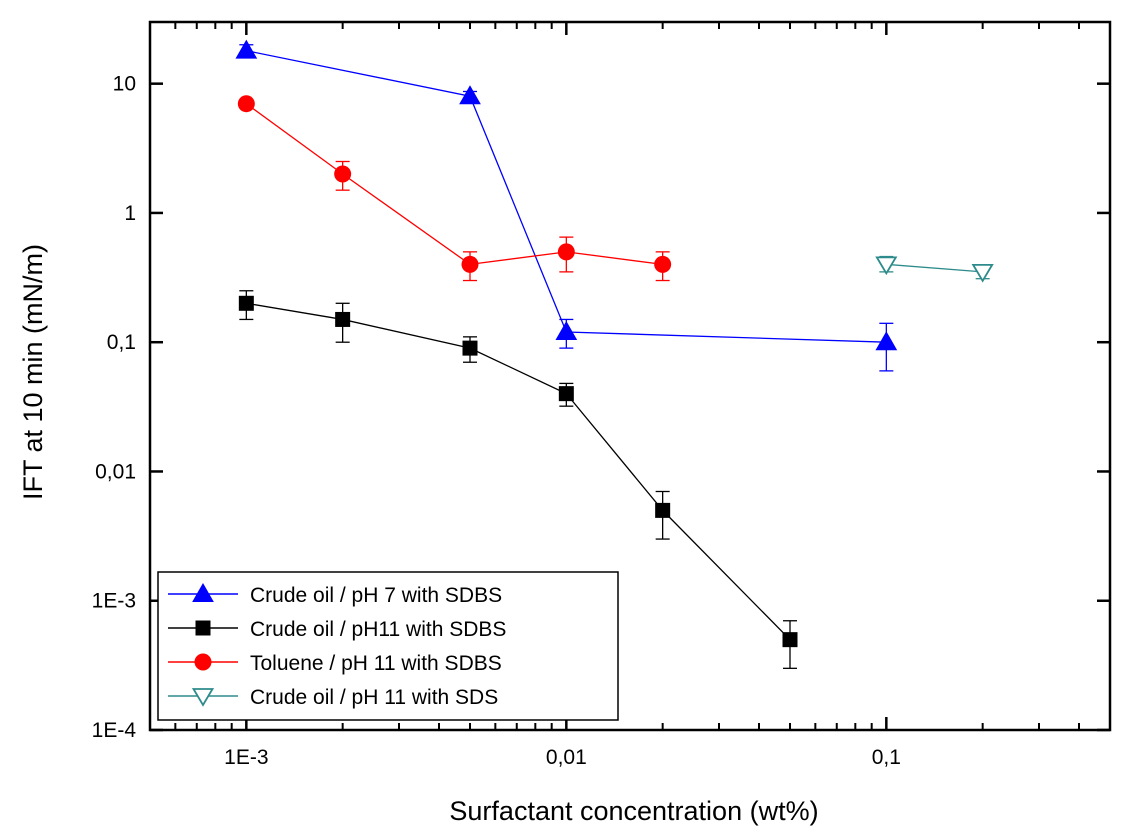  What do you see at coordinates (121, 342) in the screenshot?
I see `y-tick-label: 0,1` at bounding box center [121, 342].